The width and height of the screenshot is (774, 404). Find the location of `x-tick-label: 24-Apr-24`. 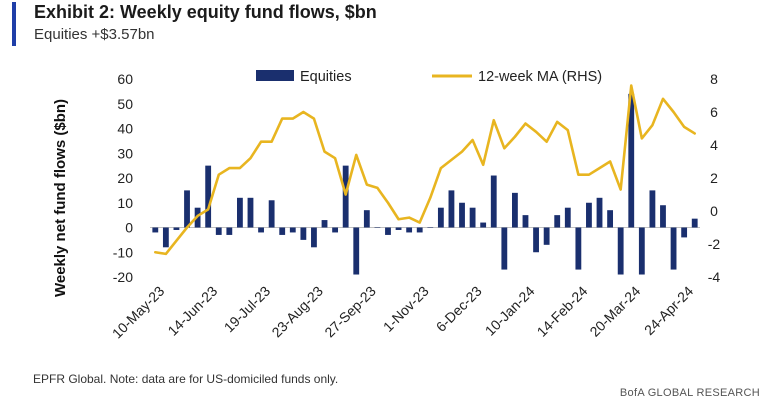

x-tick-label: 24-Apr-24 is located at coordinates (668, 310).